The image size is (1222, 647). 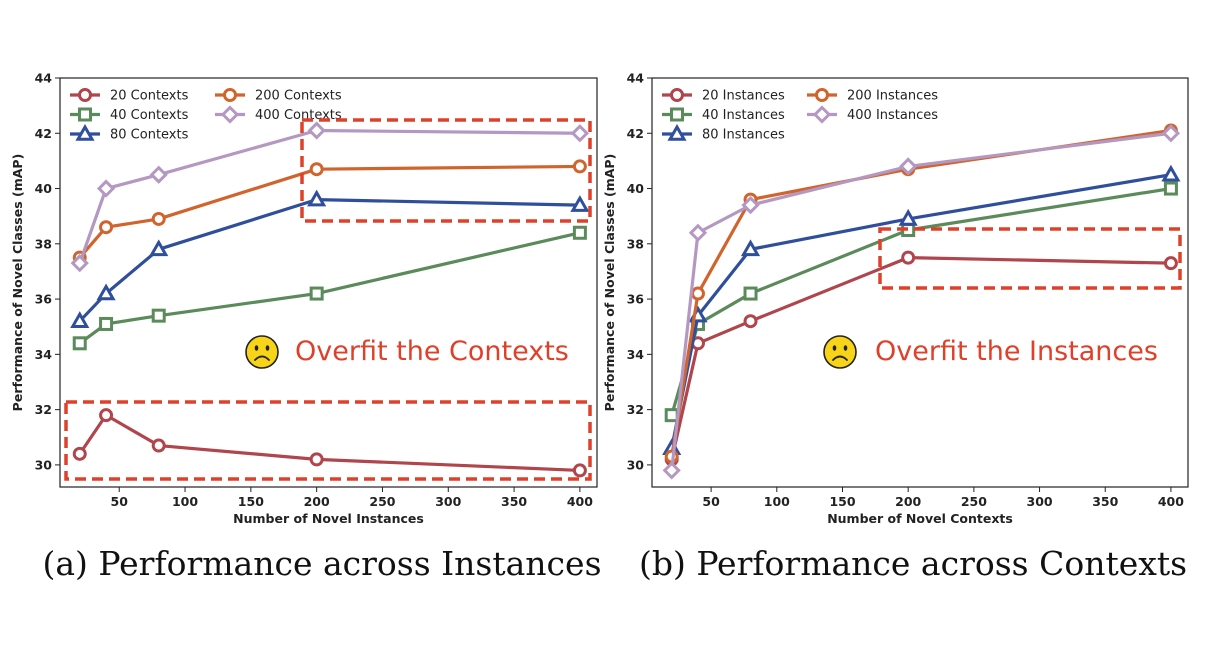 What do you see at coordinates (298, 96) in the screenshot?
I see `legend-label: 200 Contexts` at bounding box center [298, 96].